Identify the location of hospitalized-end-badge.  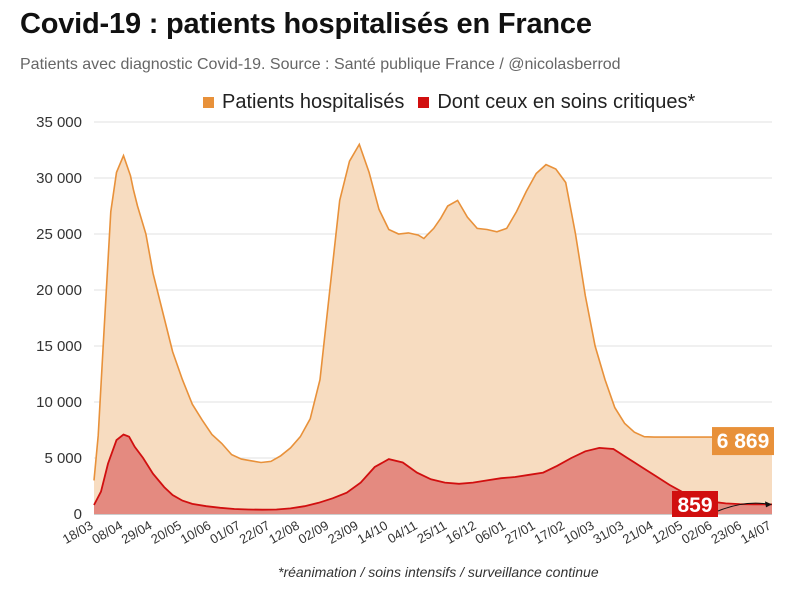
(743, 441).